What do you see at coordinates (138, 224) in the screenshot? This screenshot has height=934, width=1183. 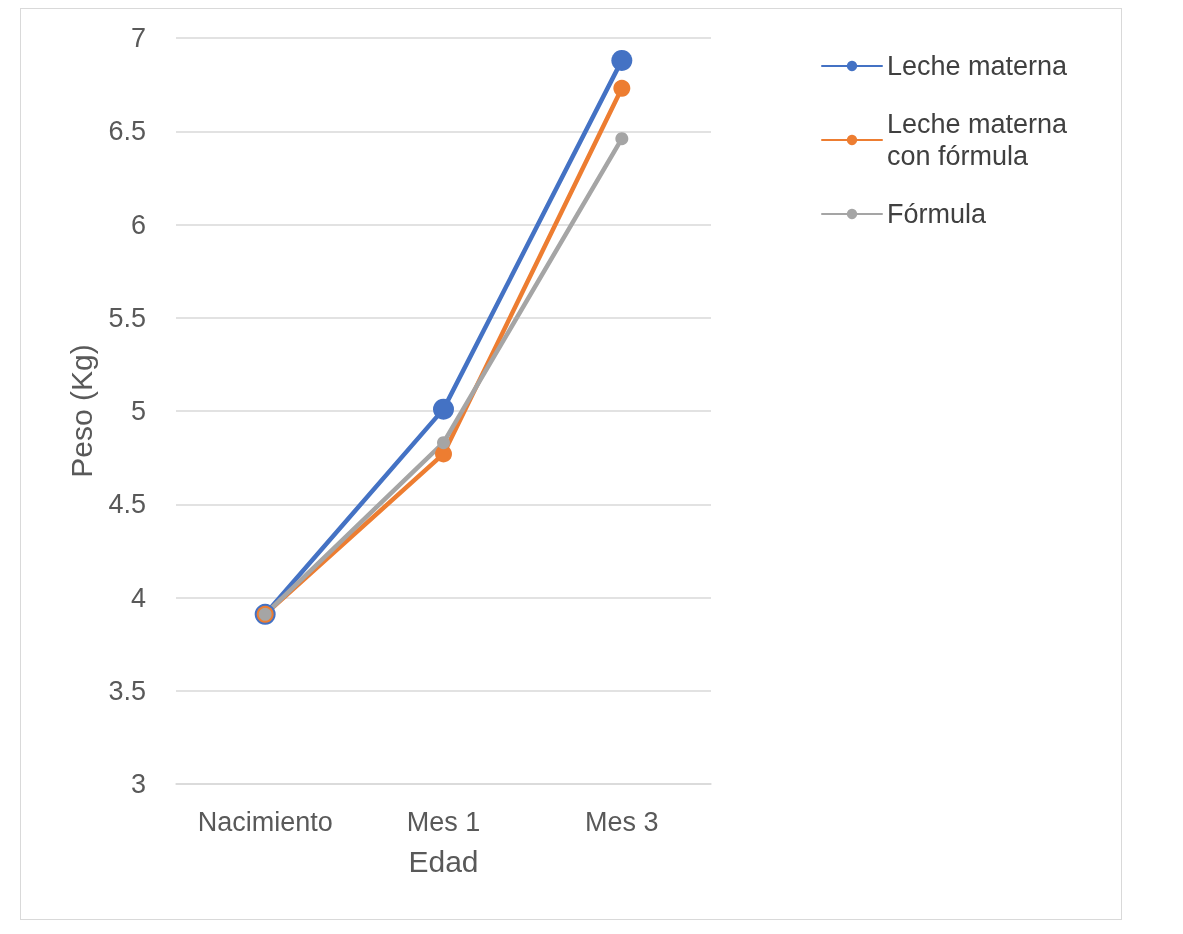 I see `y-tick-label: 6` at bounding box center [138, 224].